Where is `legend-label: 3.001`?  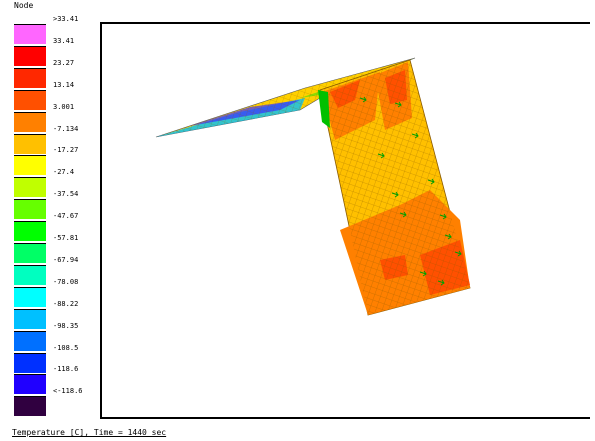
legend-label: 3.001 is located at coordinates (64, 106).